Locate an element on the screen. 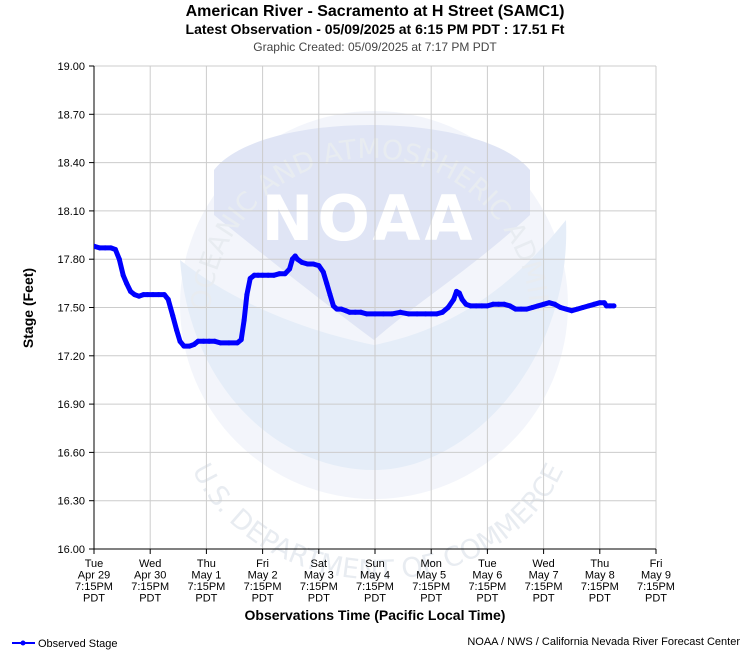 Image resolution: width=750 pixels, height=650 pixels. y-tick-label: 19.00 is located at coordinates (71, 67).